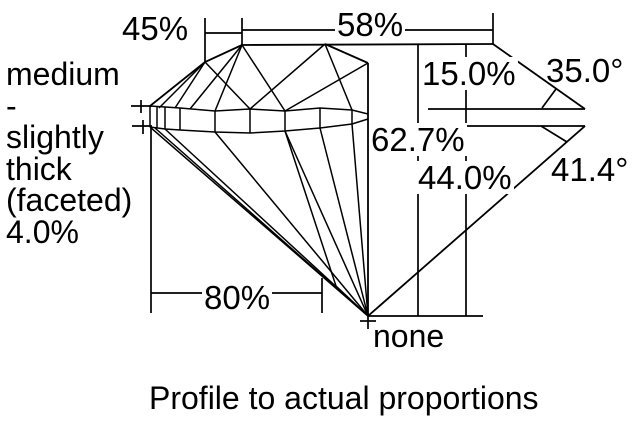  I want to click on culet-label: none, so click(409, 336).